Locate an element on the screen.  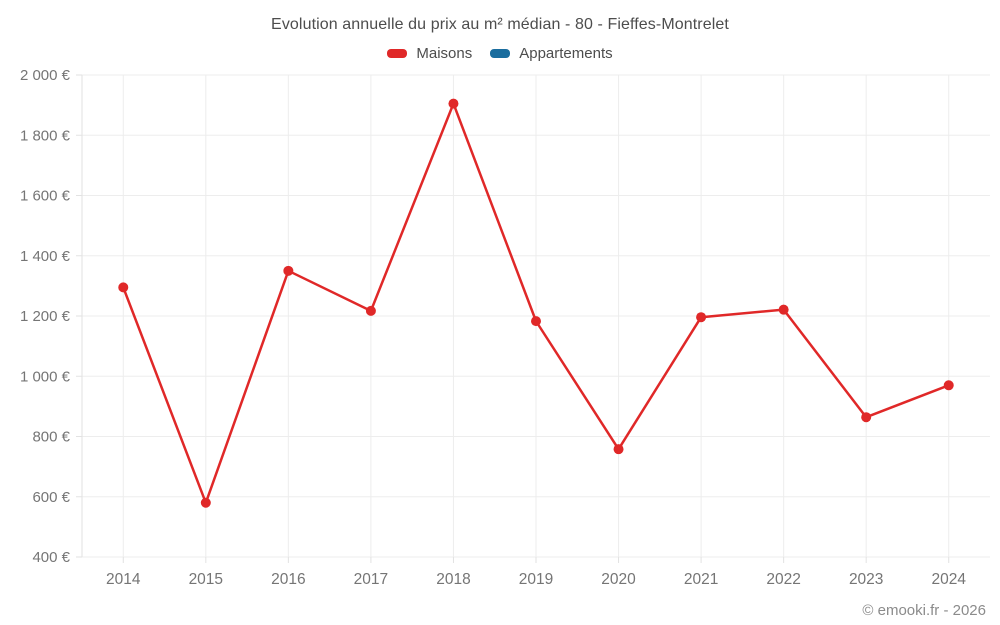
legend-item-maisons: Maisons is located at coordinates (429, 53).